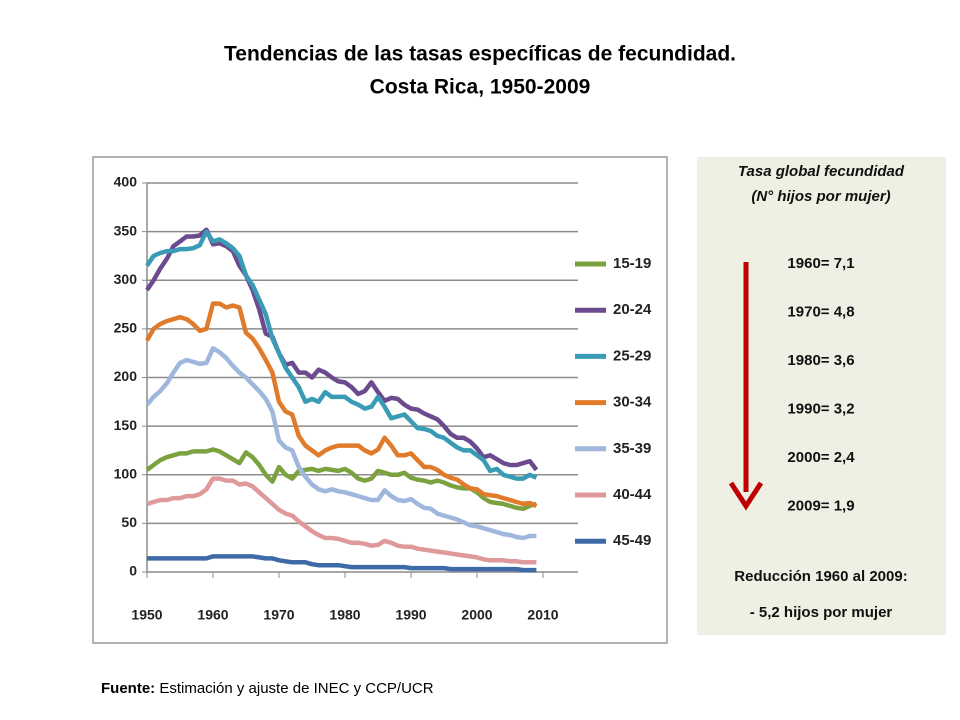  Describe the element at coordinates (344, 615) in the screenshot. I see `x-tick-label: 1980` at that location.